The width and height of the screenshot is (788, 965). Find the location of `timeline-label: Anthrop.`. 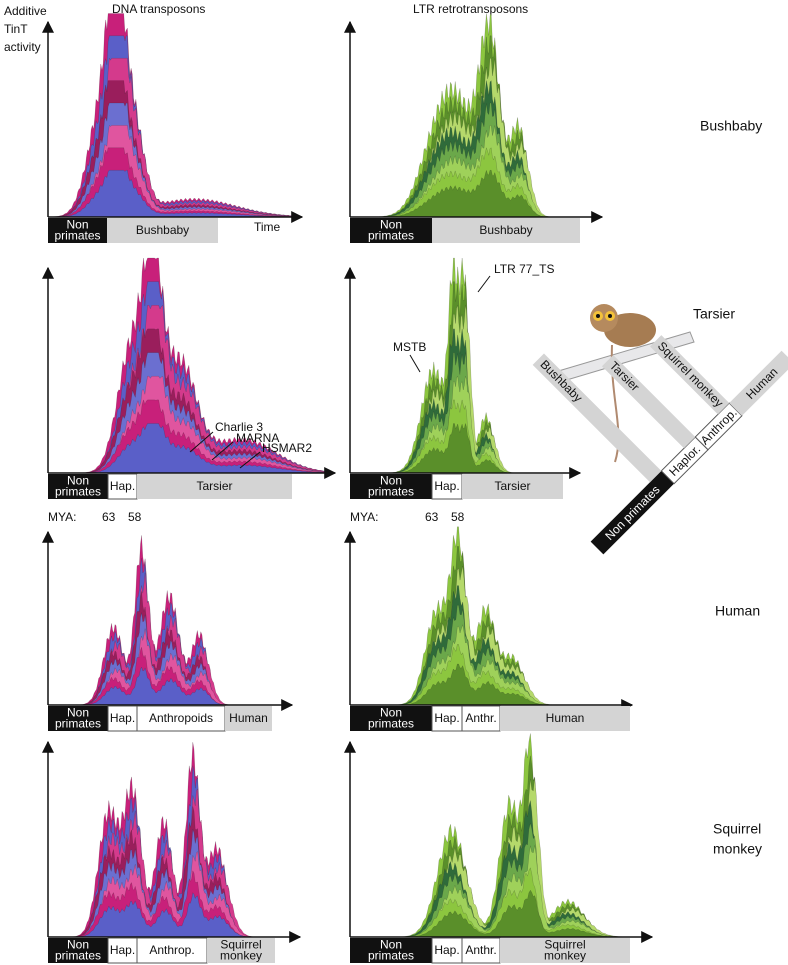

timeline-label: Anthrop. is located at coordinates (171, 950).